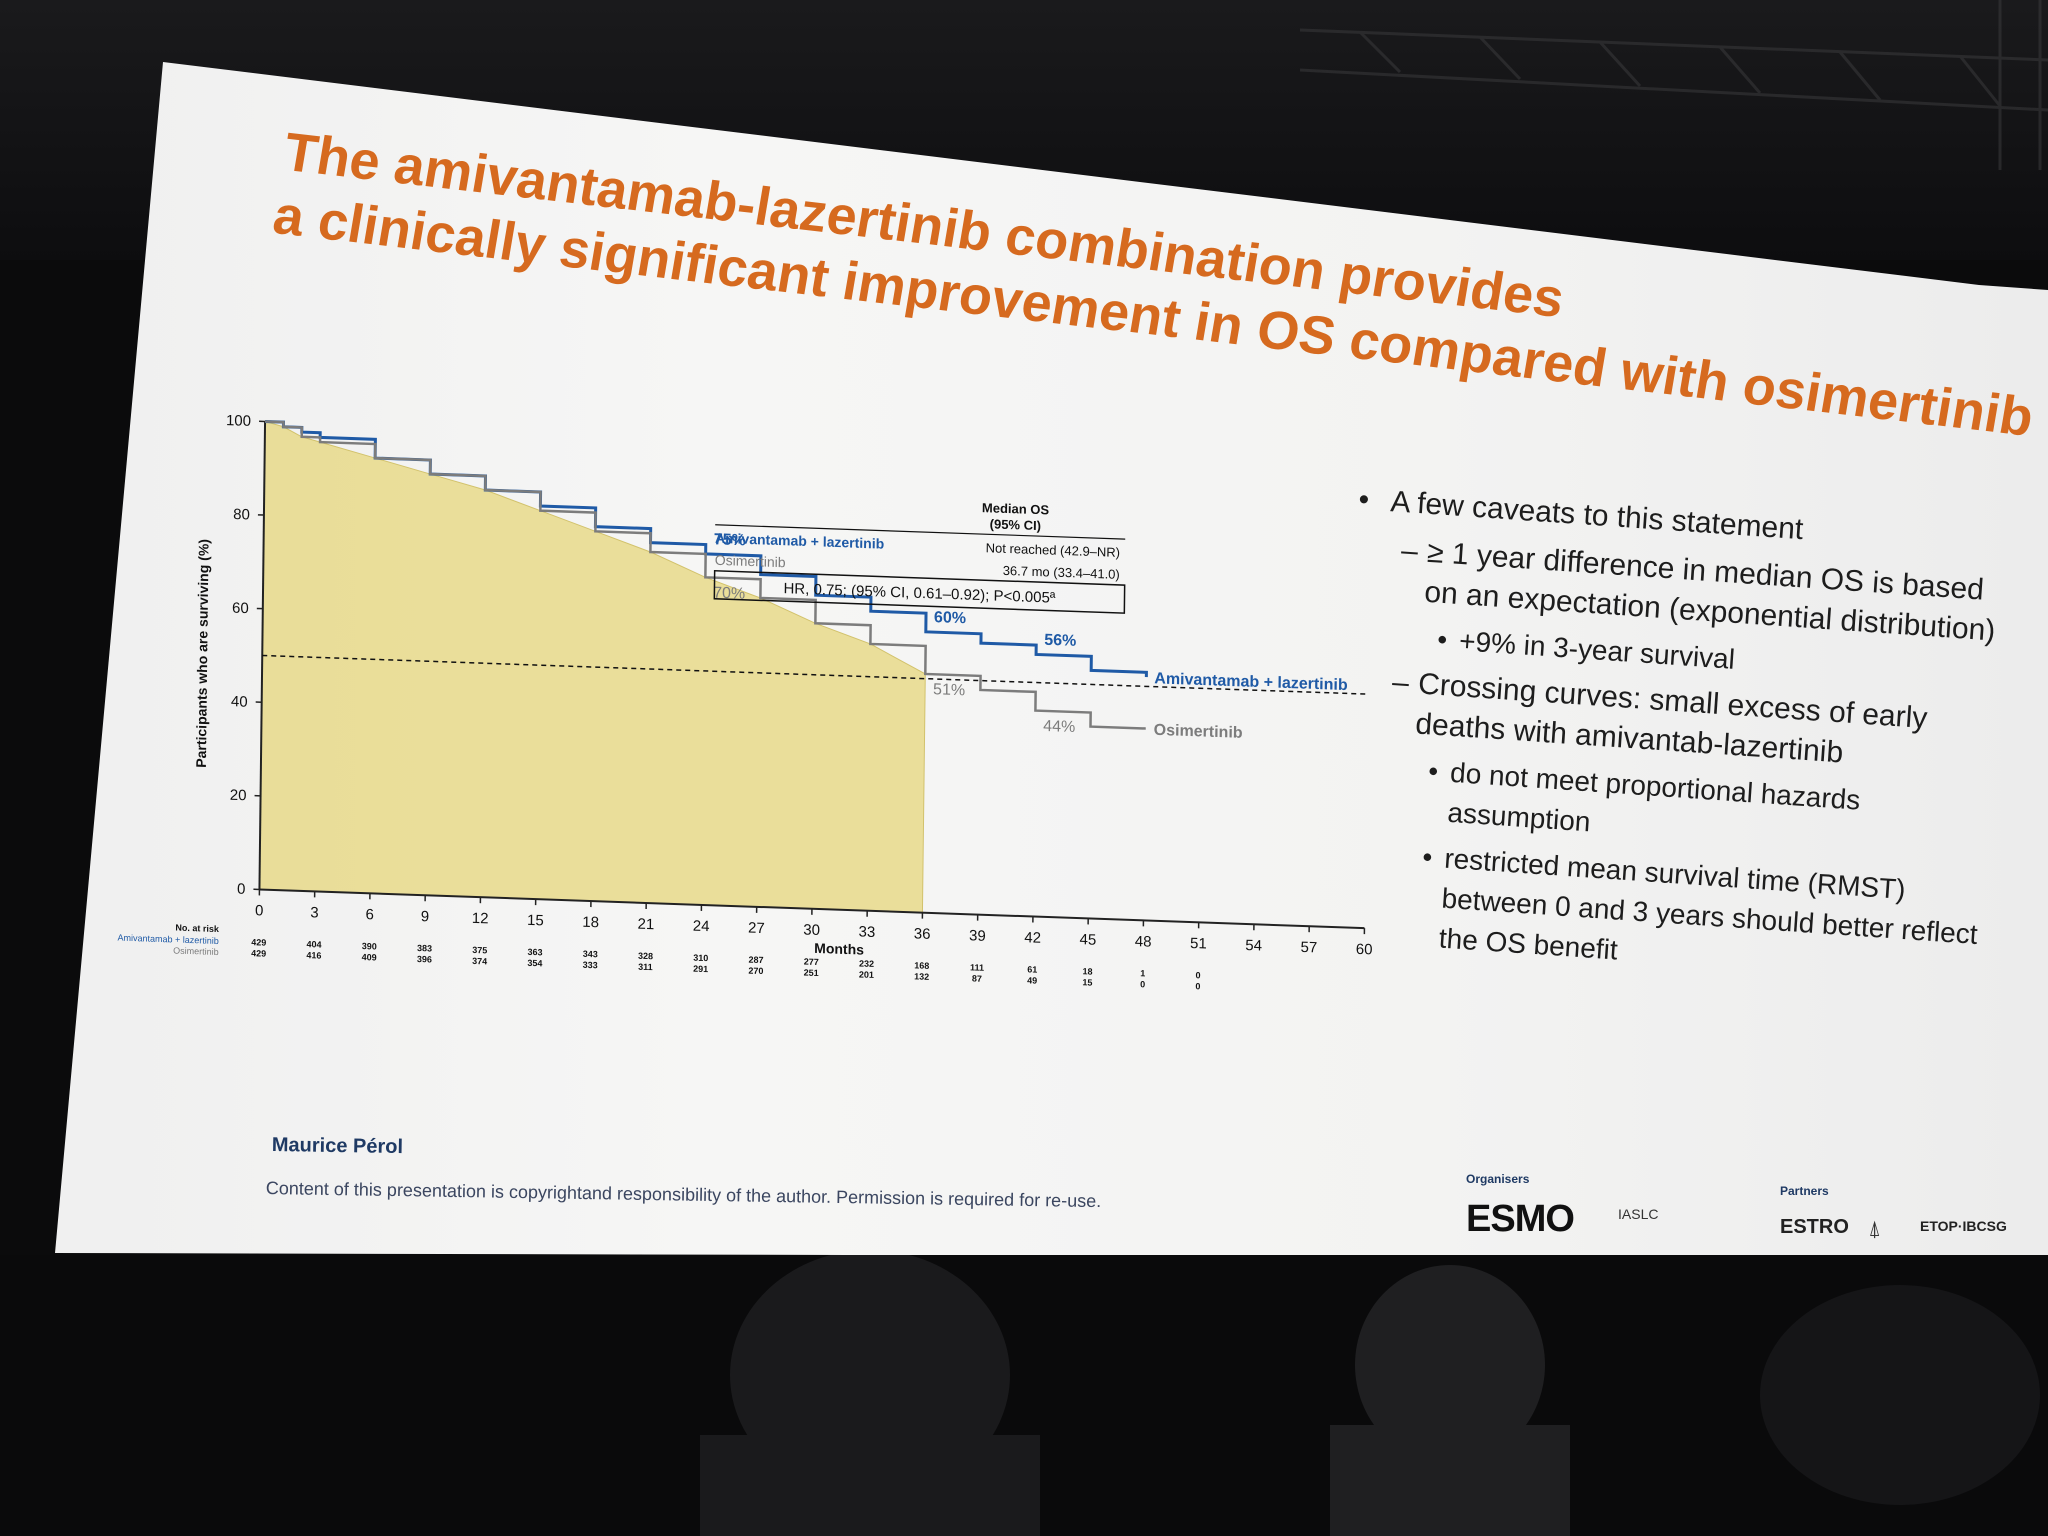 This screenshot has height=1536, width=2048. What do you see at coordinates (811, 973) in the screenshot?
I see `at-risk-value: 251` at bounding box center [811, 973].